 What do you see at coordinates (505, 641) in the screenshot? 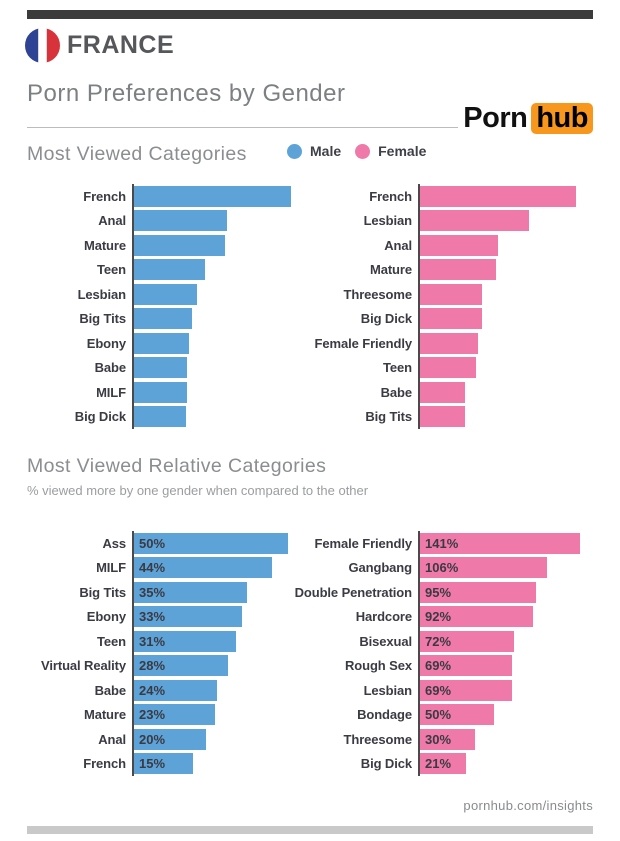
I see `bar-cell: 72%` at bounding box center [505, 641].